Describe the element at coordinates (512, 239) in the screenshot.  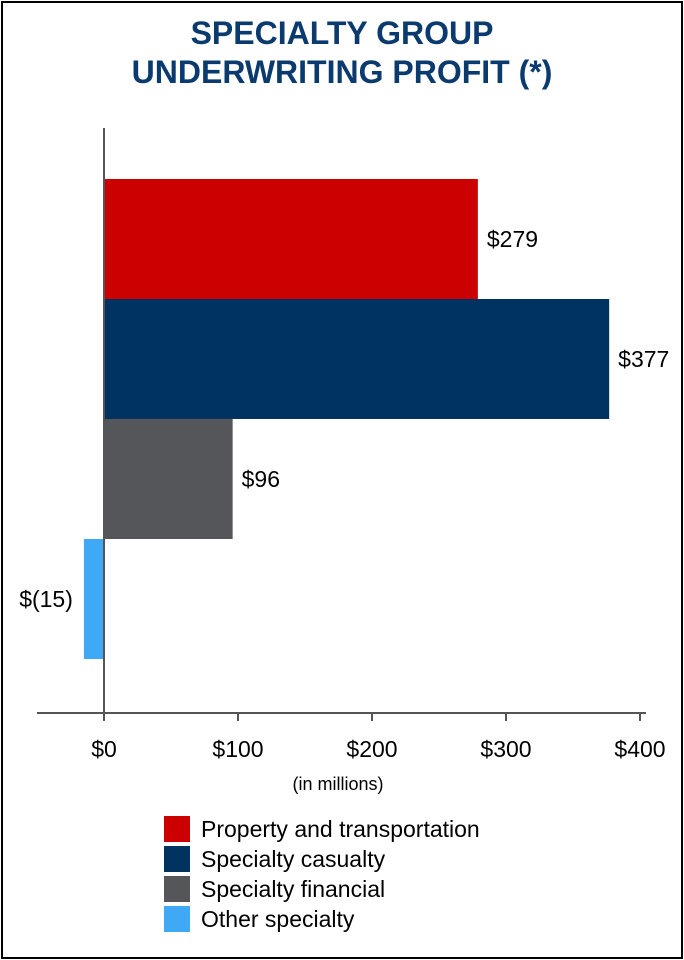
I see `bar-value-label-0: $279` at that location.